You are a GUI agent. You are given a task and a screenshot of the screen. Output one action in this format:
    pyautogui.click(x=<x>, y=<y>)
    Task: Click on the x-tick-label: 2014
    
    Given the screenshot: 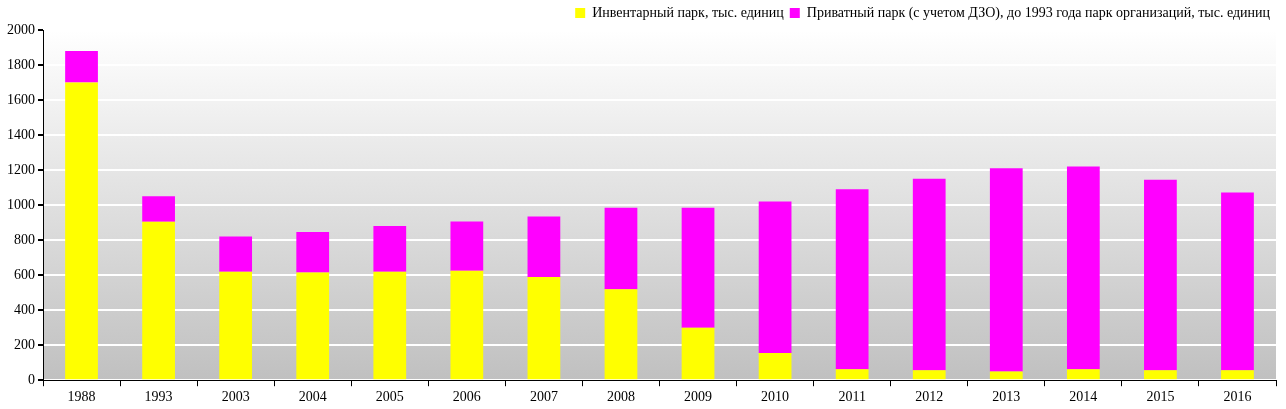 What is the action you would take?
    pyautogui.click(x=1083, y=397)
    